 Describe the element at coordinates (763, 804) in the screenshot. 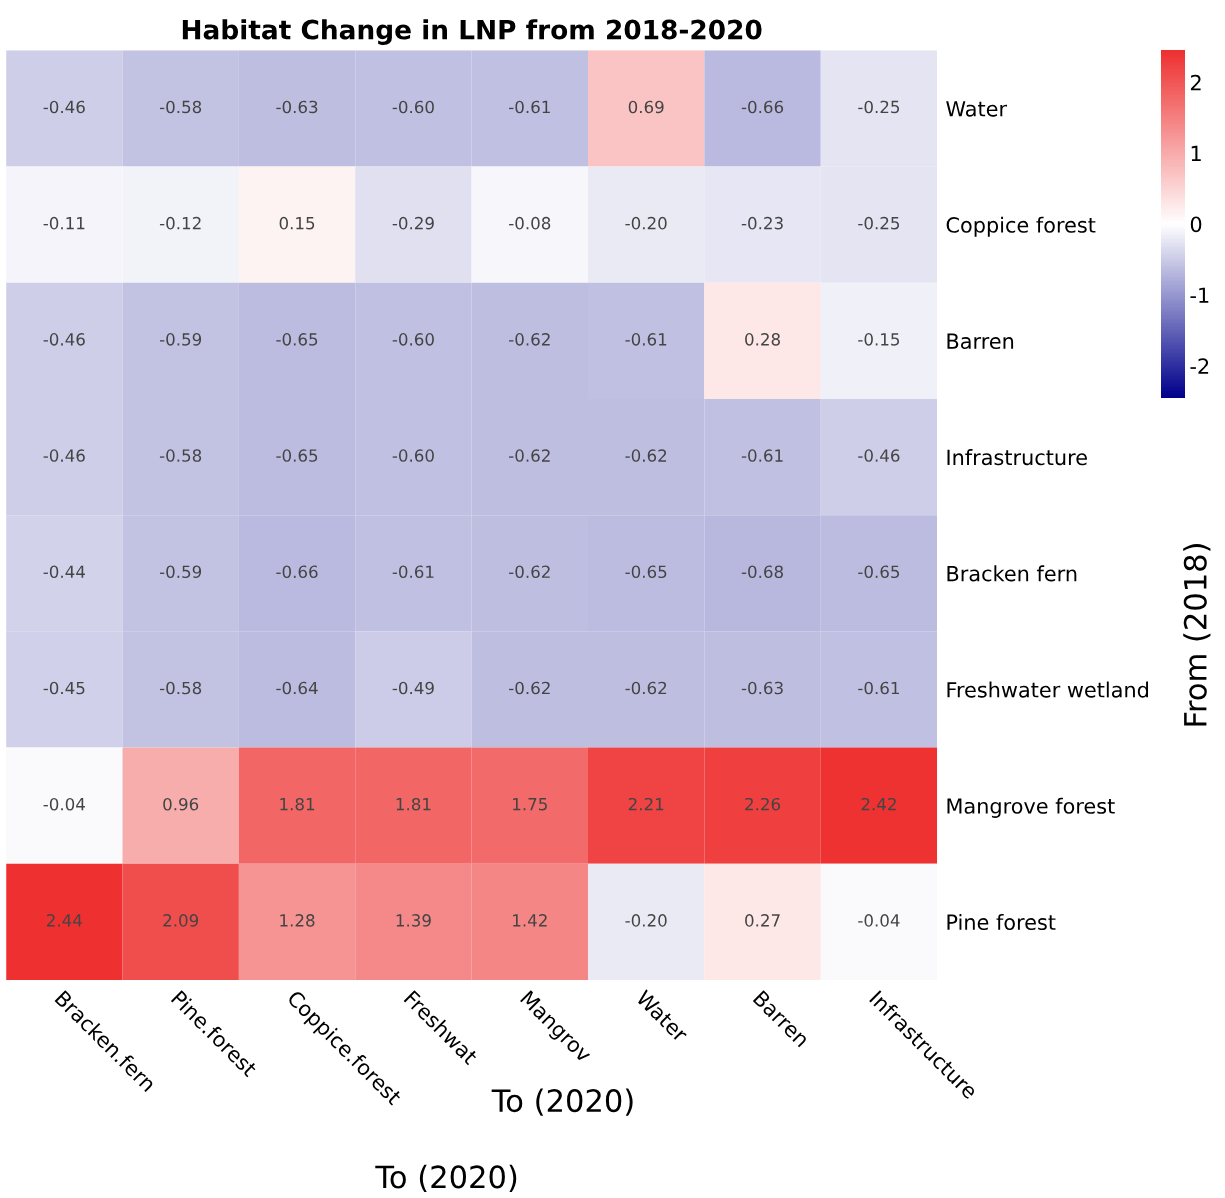

I see `data-label: 2.26` at that location.